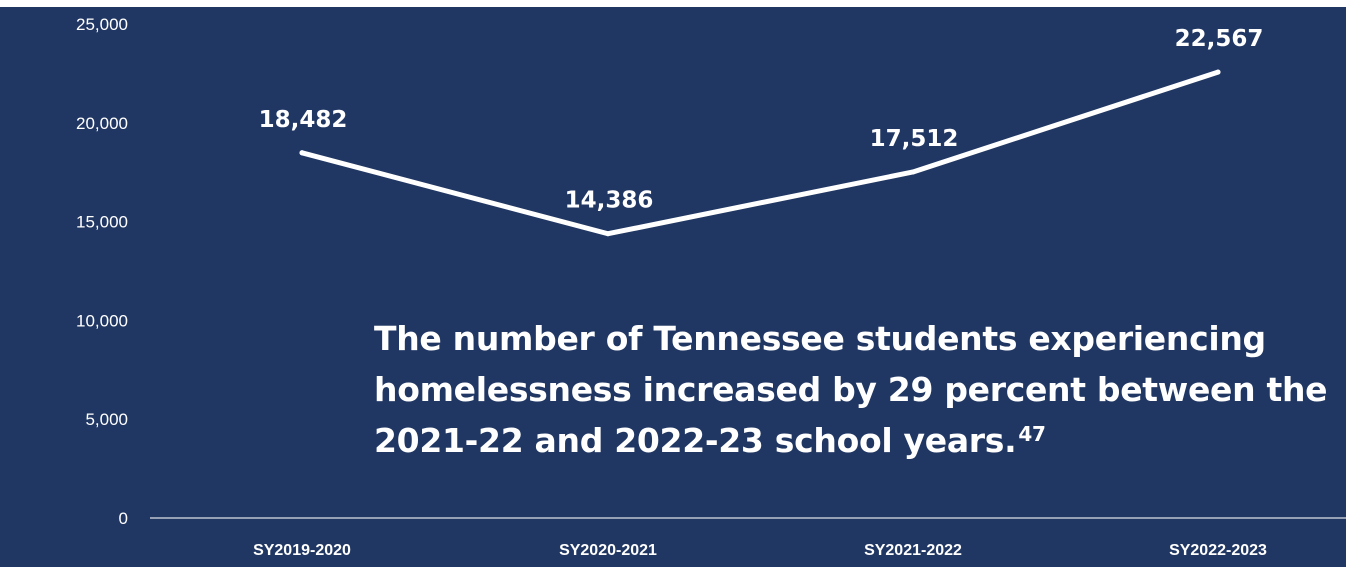 Image resolution: width=1359 pixels, height=567 pixels. What do you see at coordinates (102, 271) in the screenshot?
I see `y-axis-ticks: 0 5,000 10,000 15,000 20,000 25,000` at bounding box center [102, 271].